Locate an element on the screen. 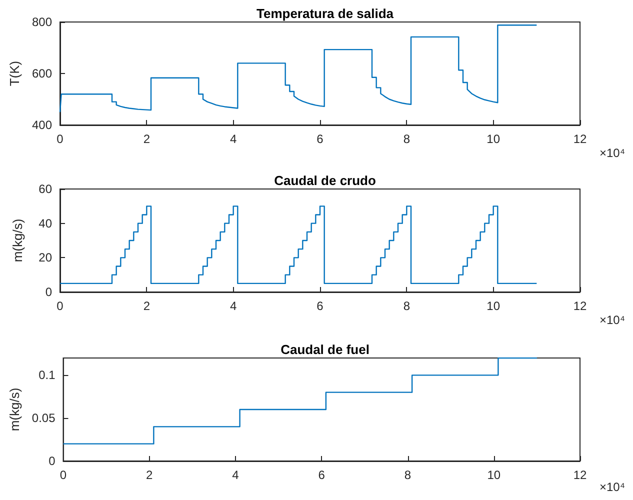 The height and width of the screenshot is (500, 633). y-tick-label: 400 is located at coordinates (42, 125).